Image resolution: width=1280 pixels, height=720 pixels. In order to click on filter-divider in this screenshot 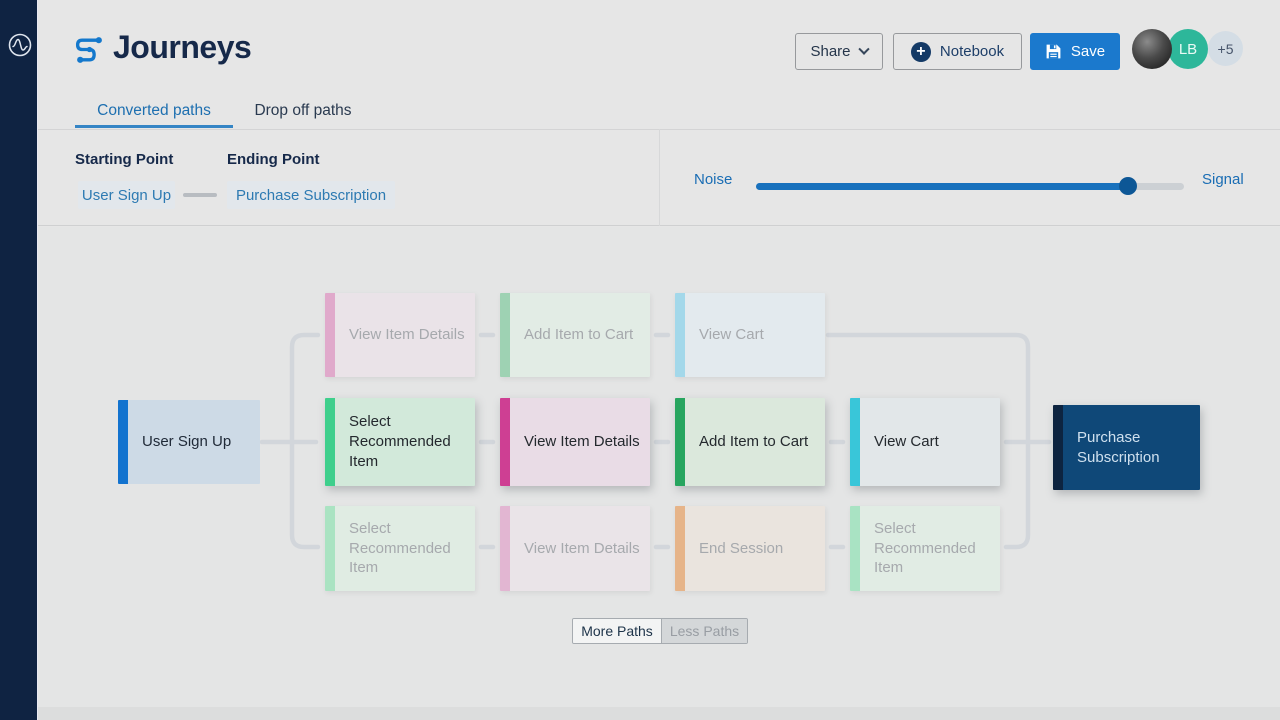, I will do `click(659, 177)`.